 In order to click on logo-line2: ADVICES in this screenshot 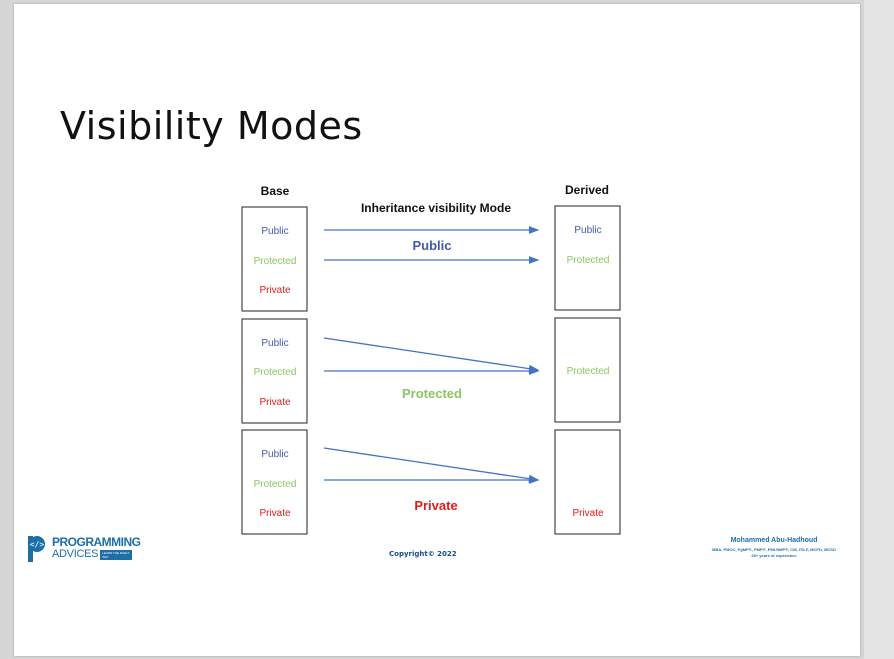, I will do `click(75, 554)`.